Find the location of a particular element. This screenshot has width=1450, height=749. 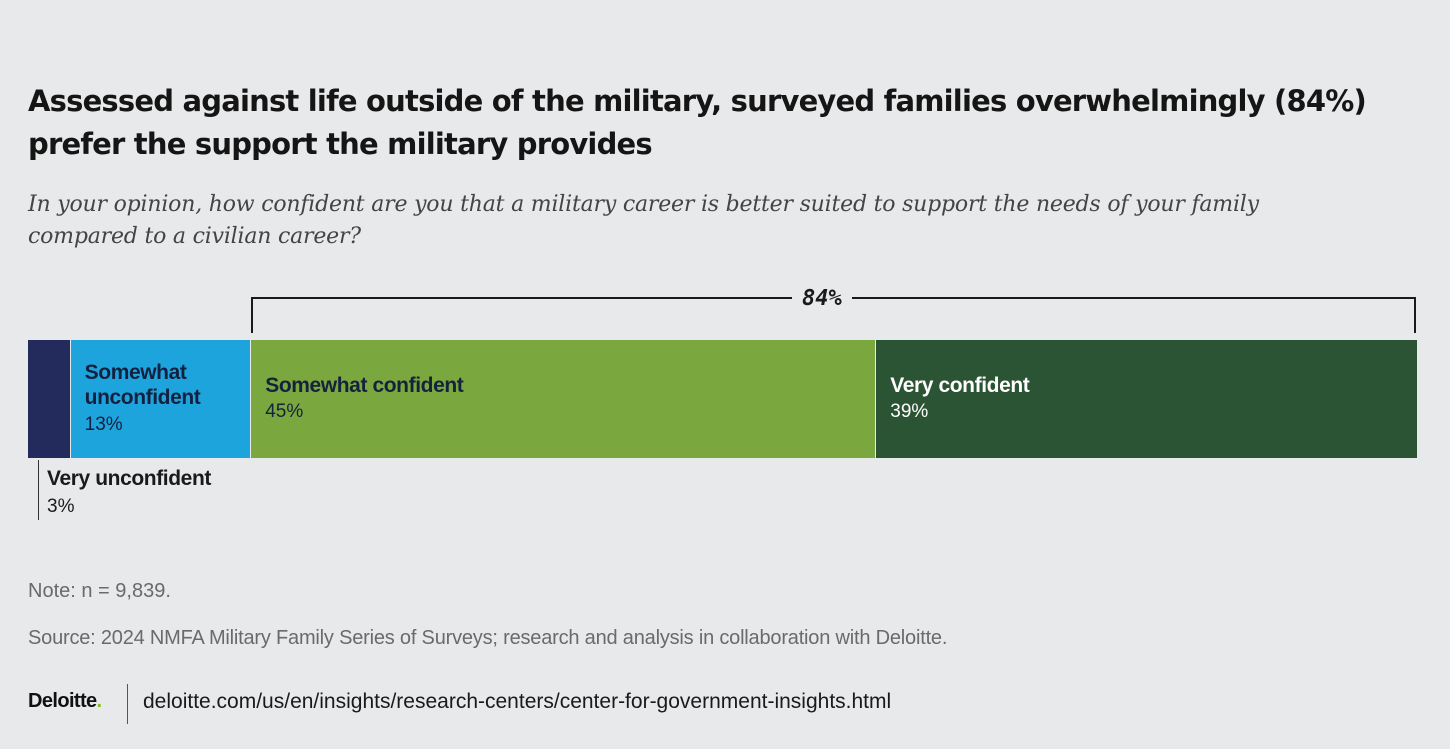

footer-divider is located at coordinates (127, 704).